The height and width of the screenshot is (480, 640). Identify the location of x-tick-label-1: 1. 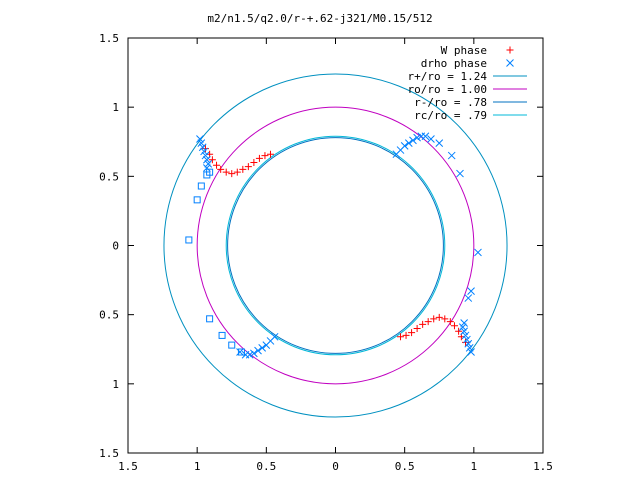
(197, 466).